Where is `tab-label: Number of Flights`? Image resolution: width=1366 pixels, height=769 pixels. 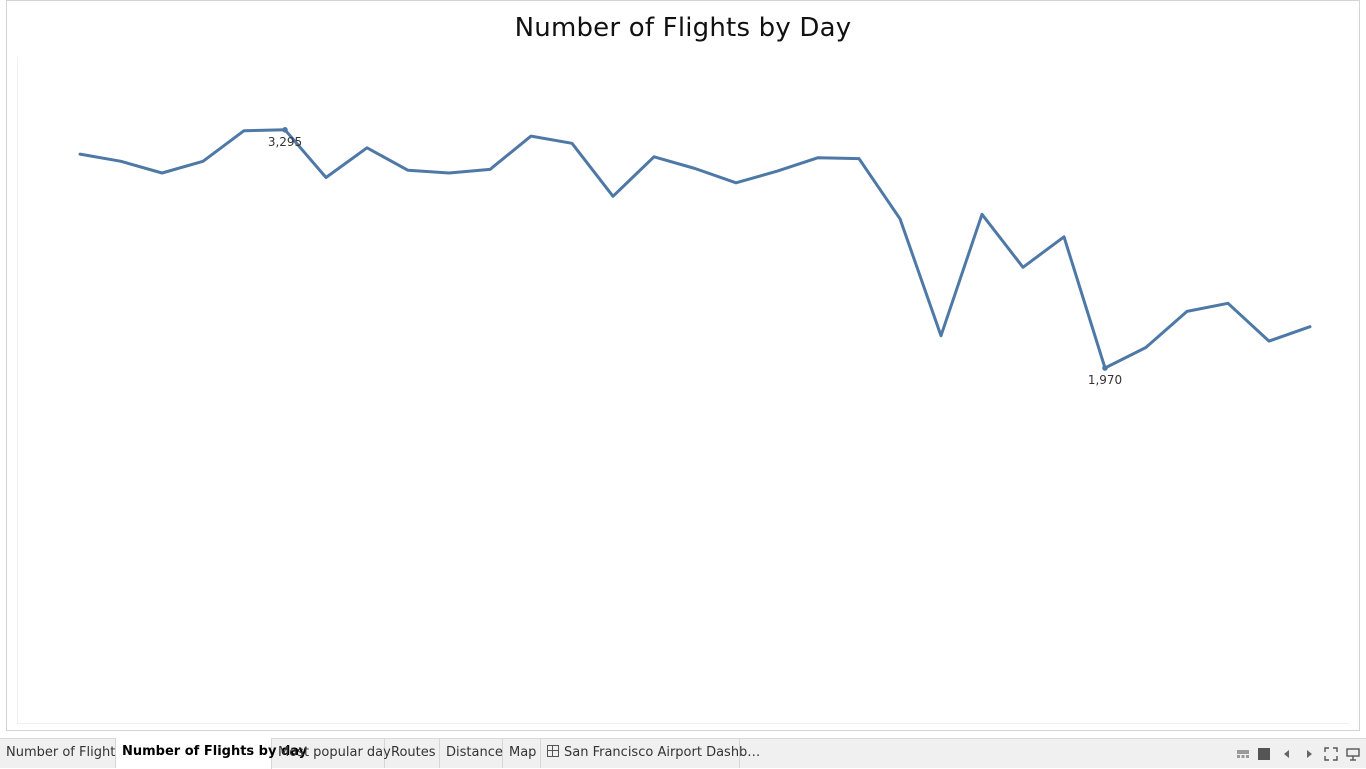
tab-label: Number of Flights is located at coordinates (64, 752).